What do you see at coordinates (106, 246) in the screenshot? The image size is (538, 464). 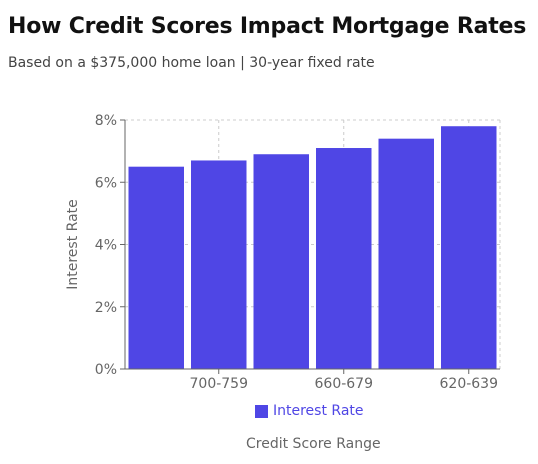 I see `y-tick-label: 4%` at bounding box center [106, 246].